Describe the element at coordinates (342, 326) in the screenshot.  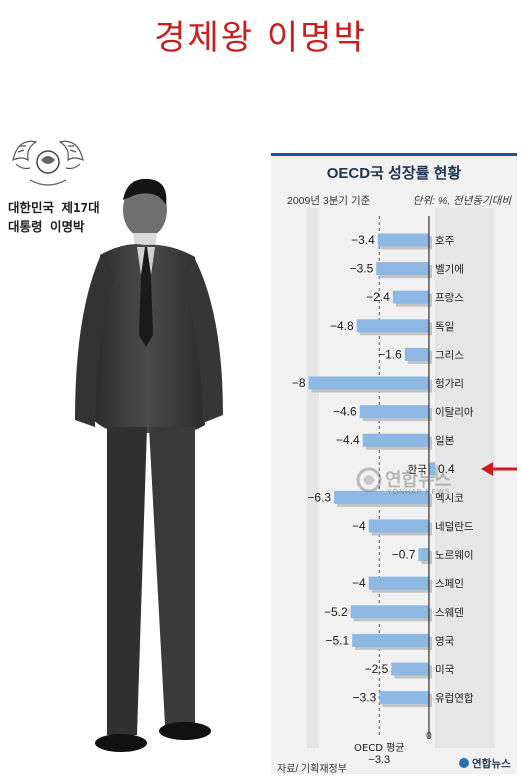
I see `value-label: −4.8` at that location.